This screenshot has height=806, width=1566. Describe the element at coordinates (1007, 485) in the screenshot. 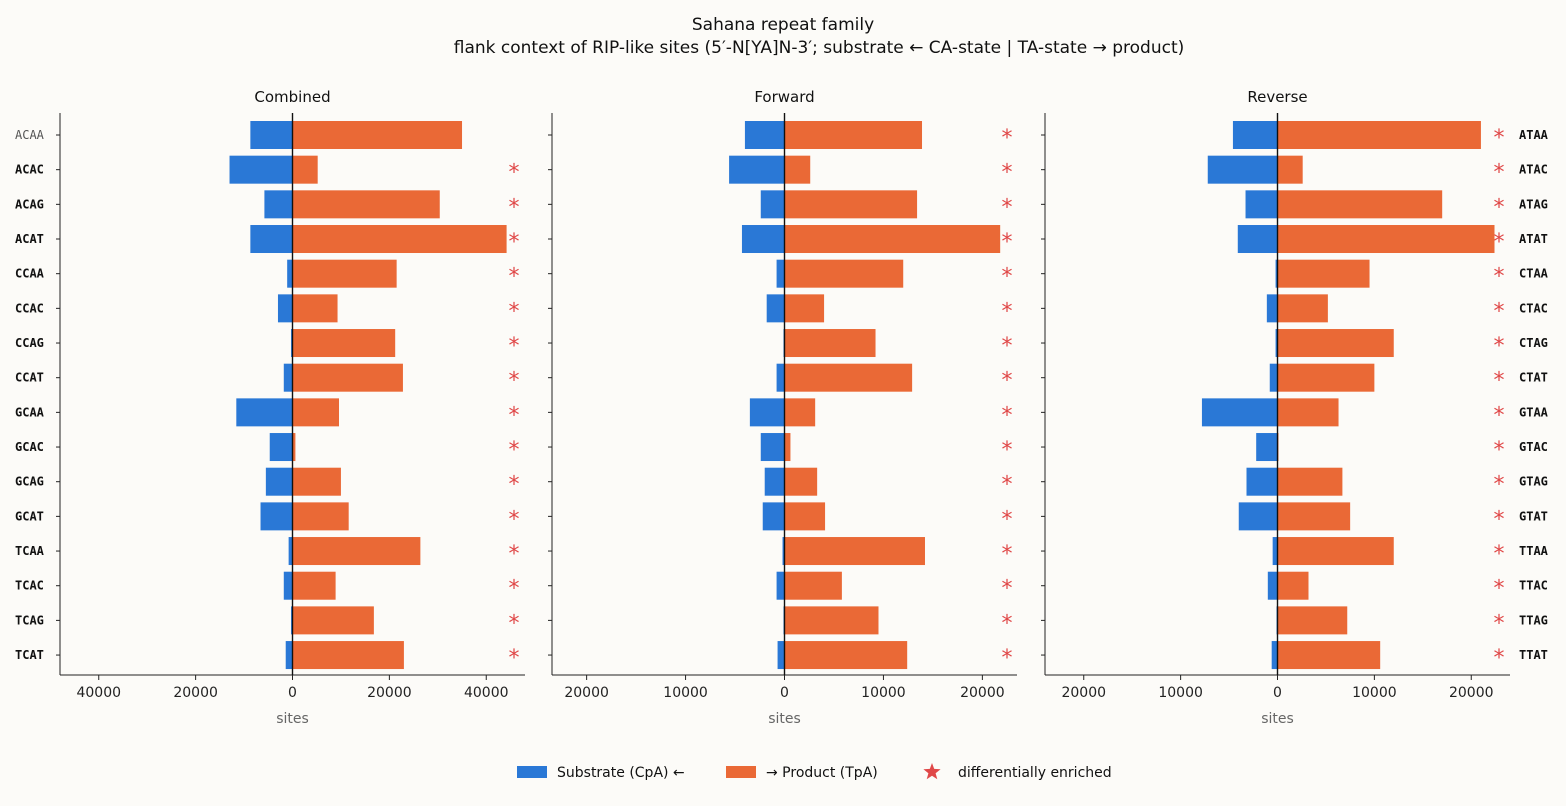

I see `enriched-star-GCAG: *` at that location.